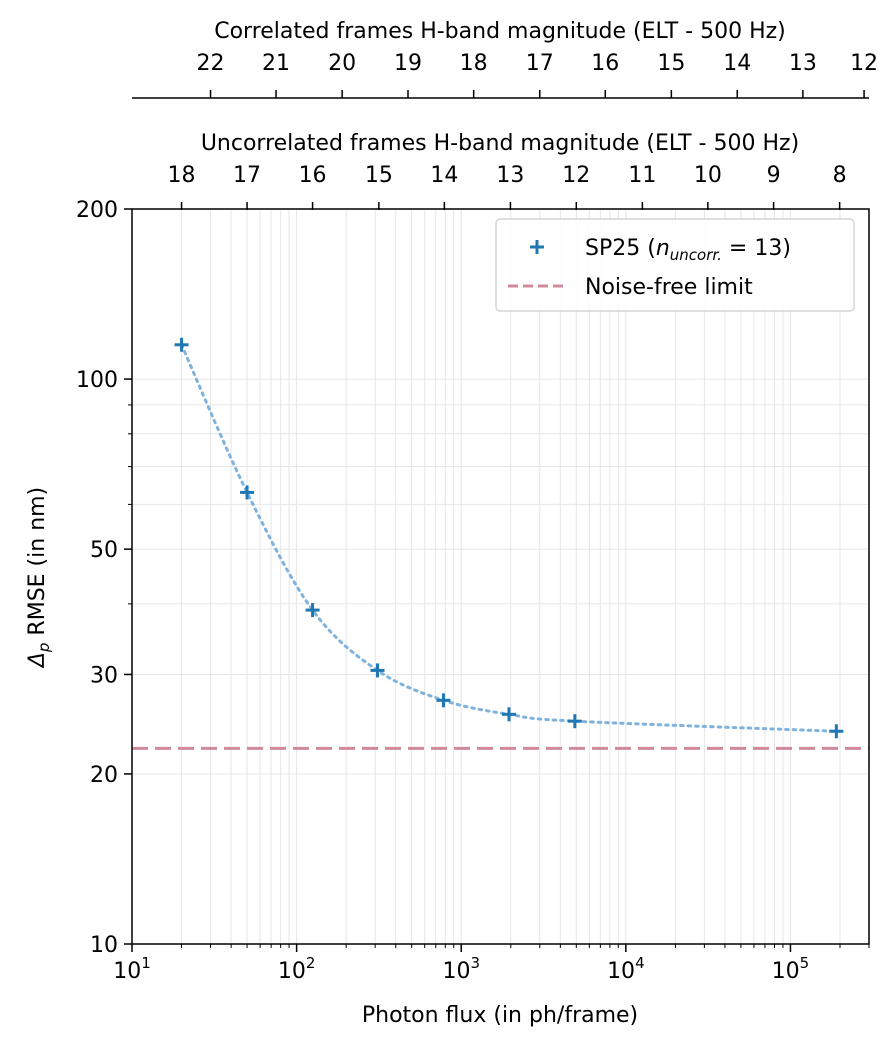 Image resolution: width=896 pixels, height=1049 pixels. I want to click on x-tick-label: 10², so click(297, 969).